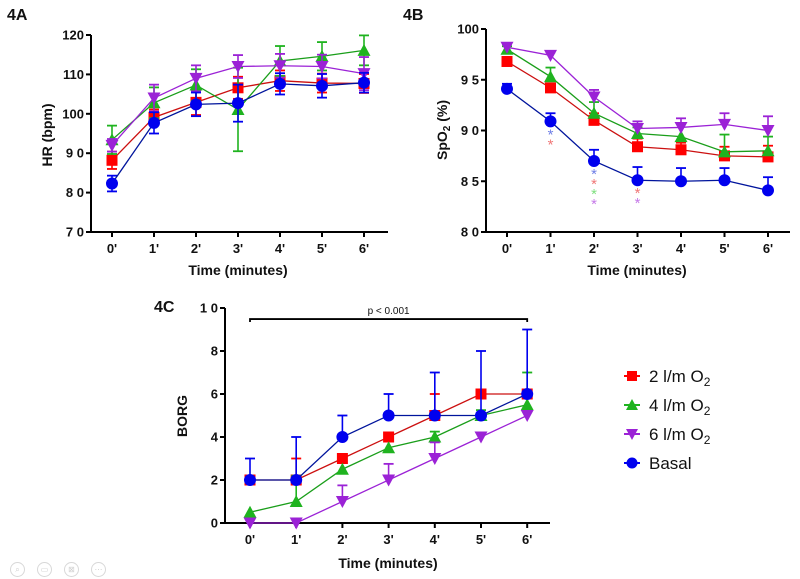  Describe the element at coordinates (442, 113) in the screenshot. I see `y-axis-title-tail: (%)` at that location.